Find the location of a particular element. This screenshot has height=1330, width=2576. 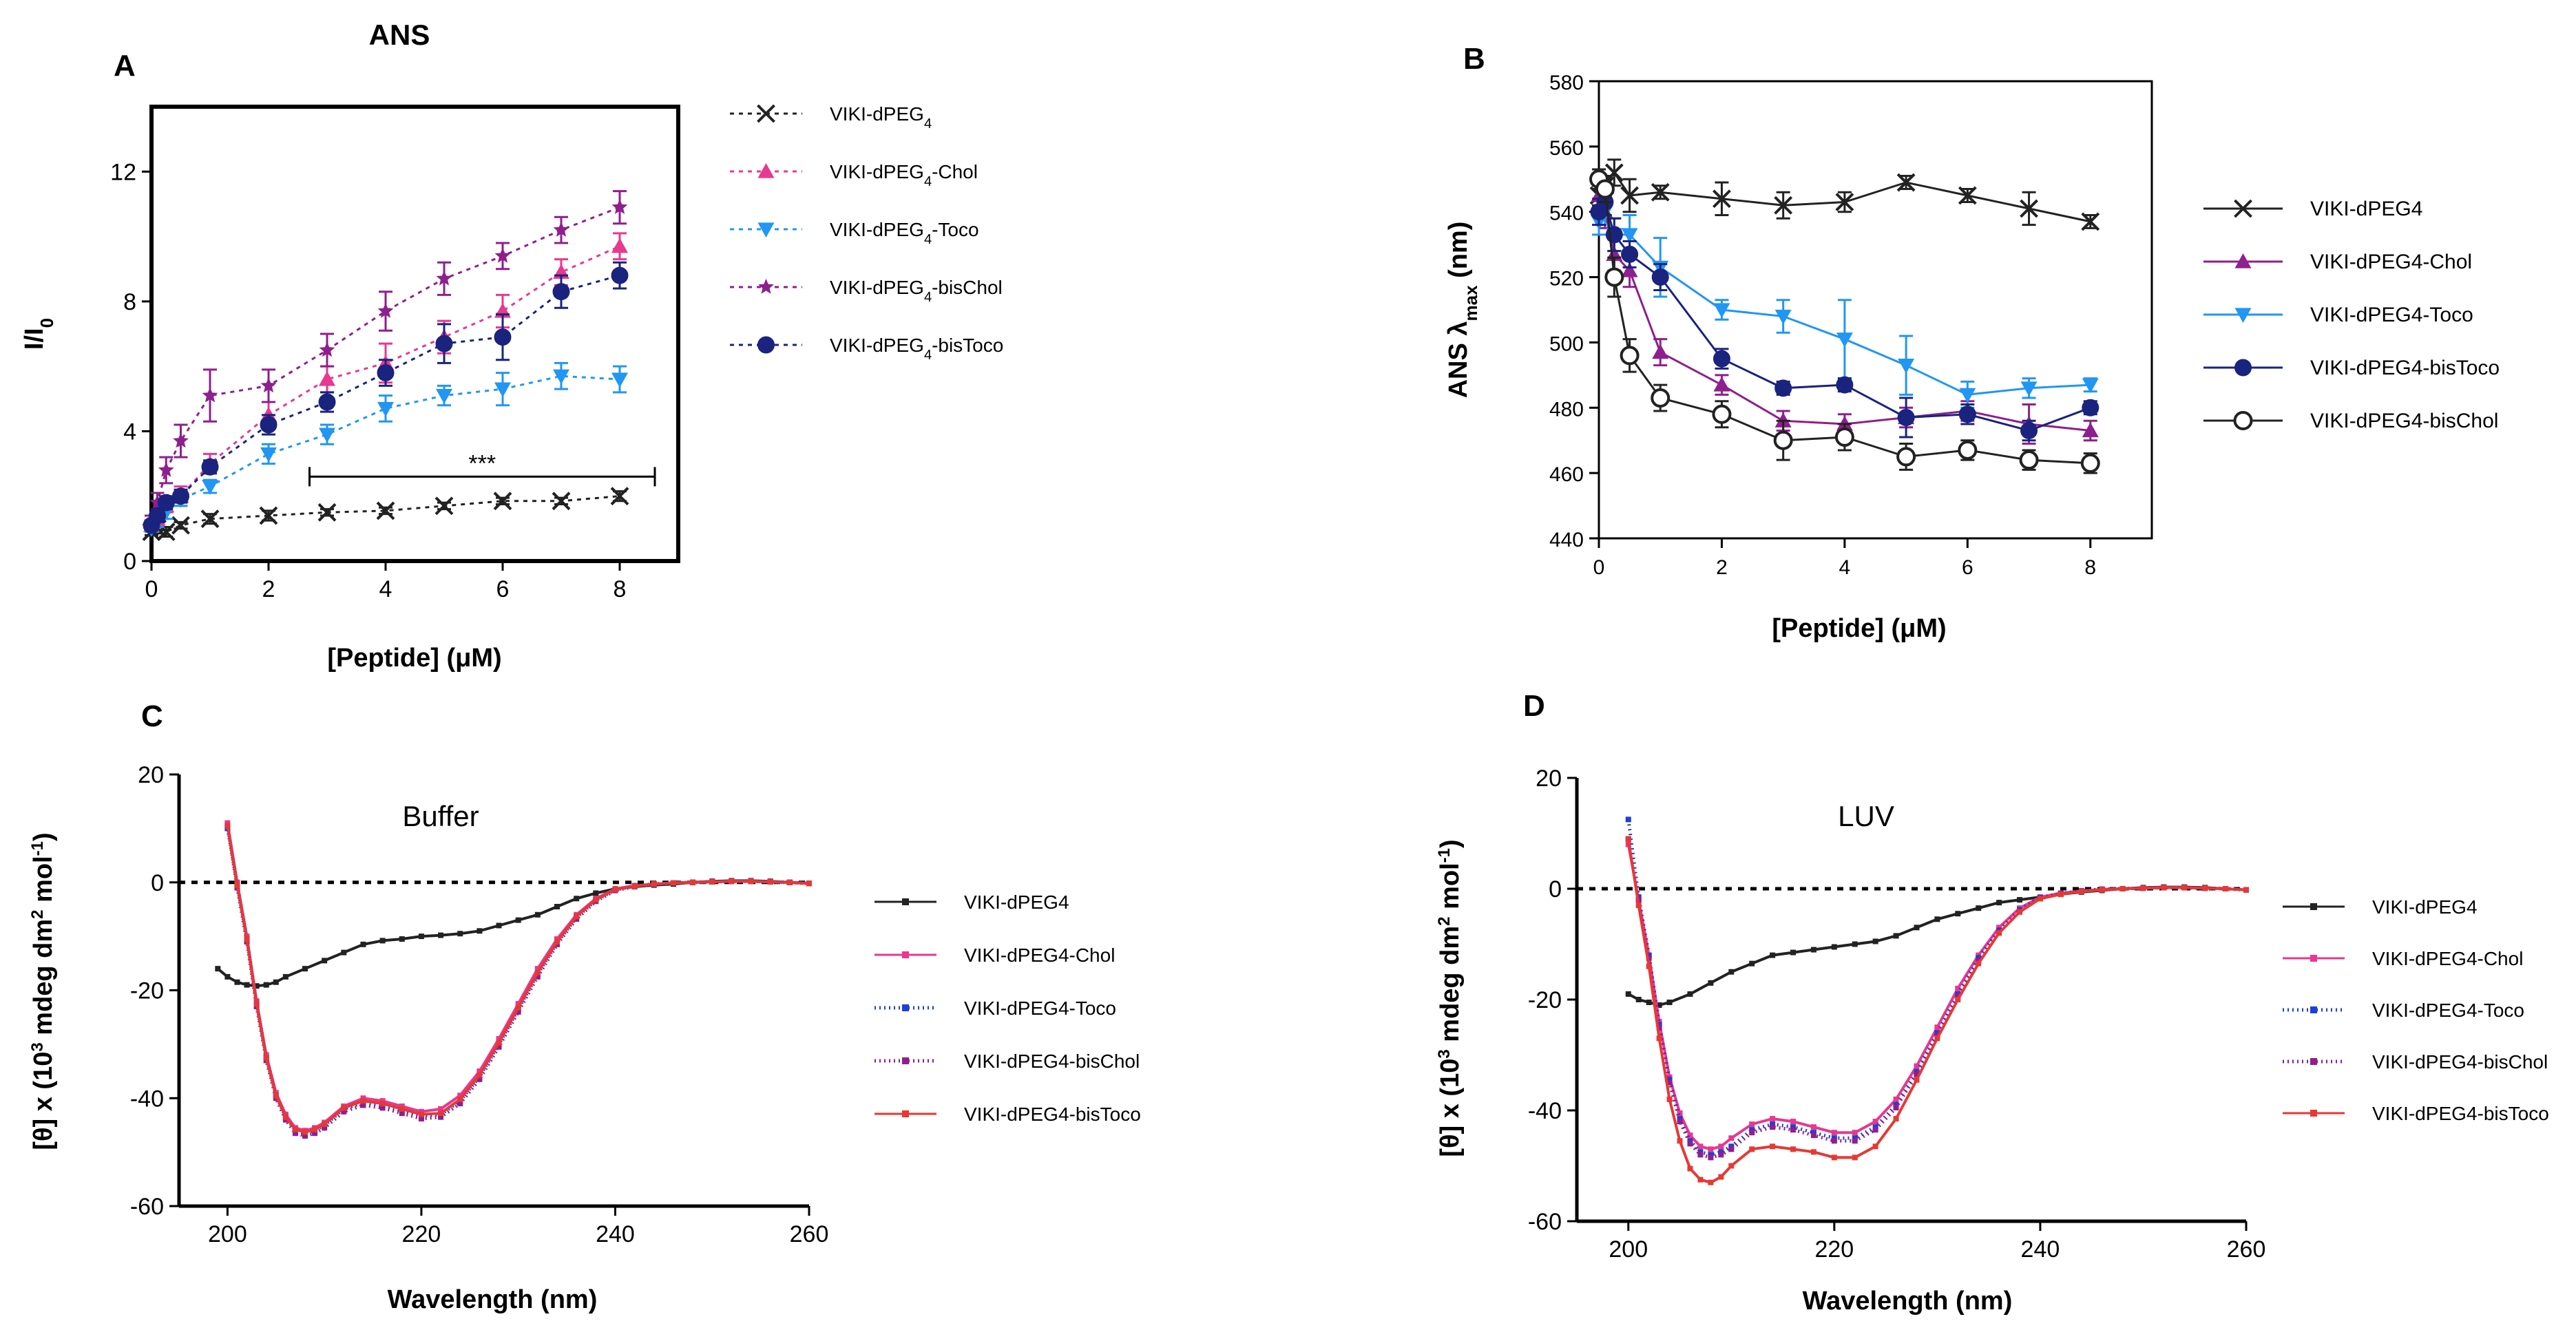

legend-entry: VIKI-dPEG4-bisToco is located at coordinates (1008, 1114).